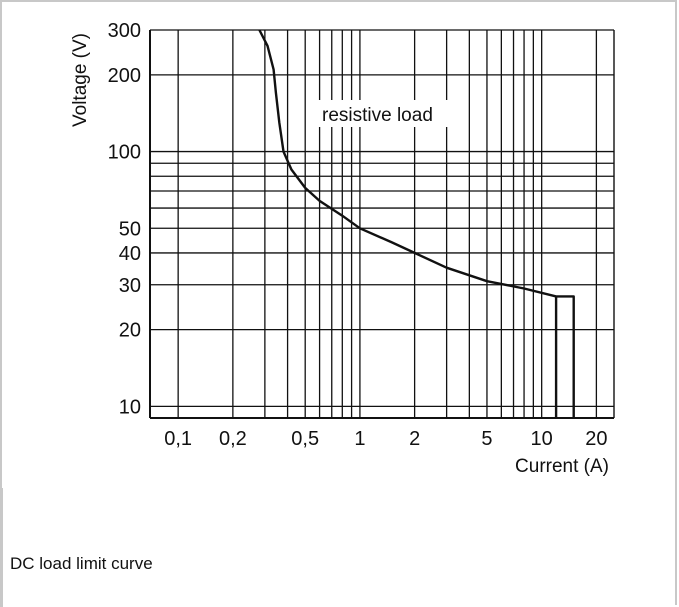  What do you see at coordinates (414, 439) in the screenshot?
I see `x-tick-label: 2` at bounding box center [414, 439].